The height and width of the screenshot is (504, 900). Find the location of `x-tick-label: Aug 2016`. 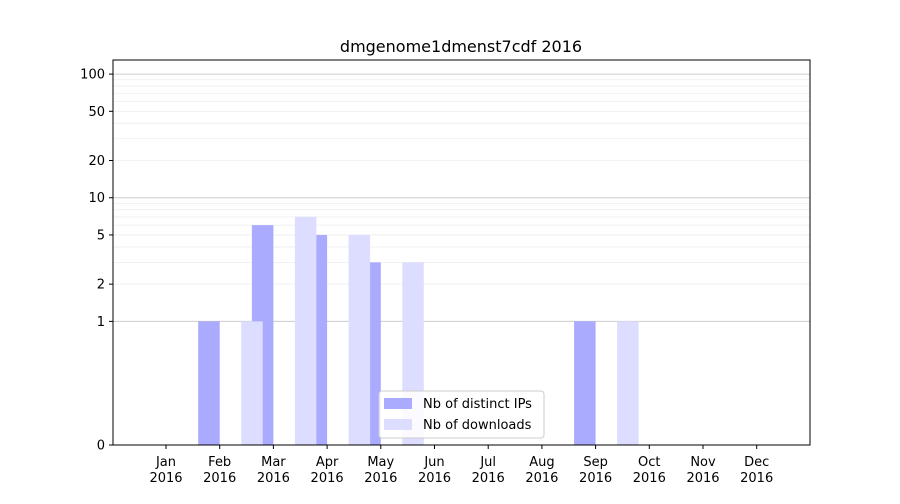

x-tick-label: Aug 2016 is located at coordinates (541, 470).